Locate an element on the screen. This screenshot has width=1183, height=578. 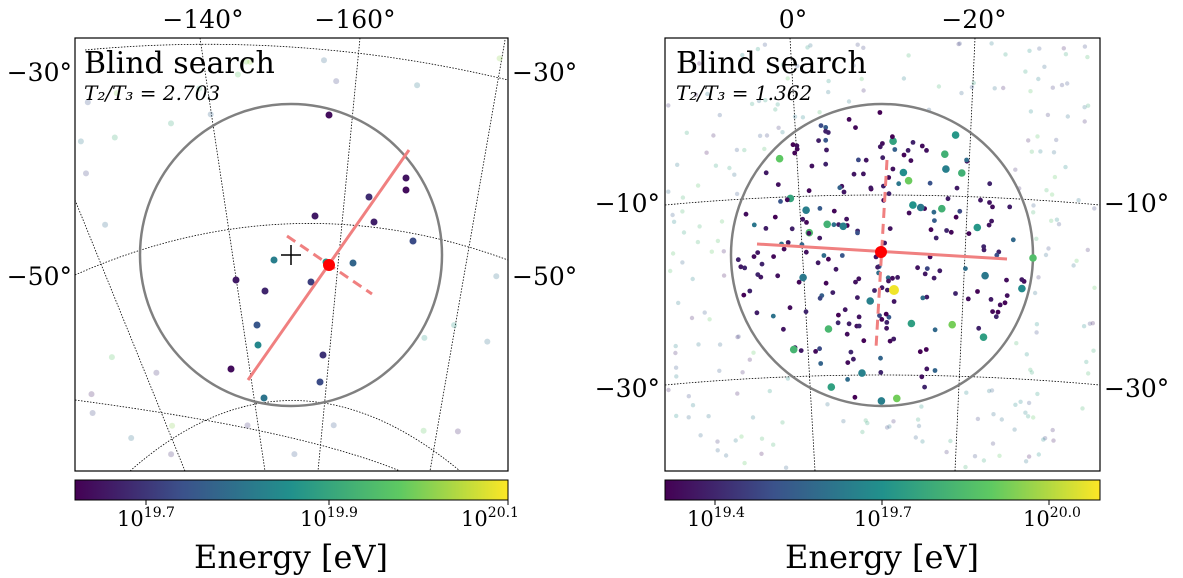
left-colorbar-label: Energy [eV] is located at coordinates (291, 557).